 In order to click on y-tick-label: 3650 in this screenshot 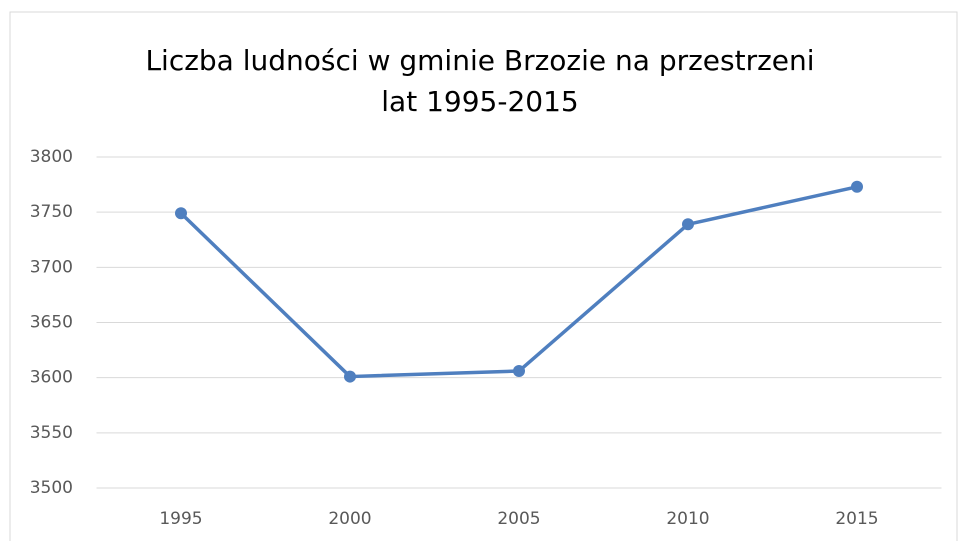, I will do `click(51, 323)`.